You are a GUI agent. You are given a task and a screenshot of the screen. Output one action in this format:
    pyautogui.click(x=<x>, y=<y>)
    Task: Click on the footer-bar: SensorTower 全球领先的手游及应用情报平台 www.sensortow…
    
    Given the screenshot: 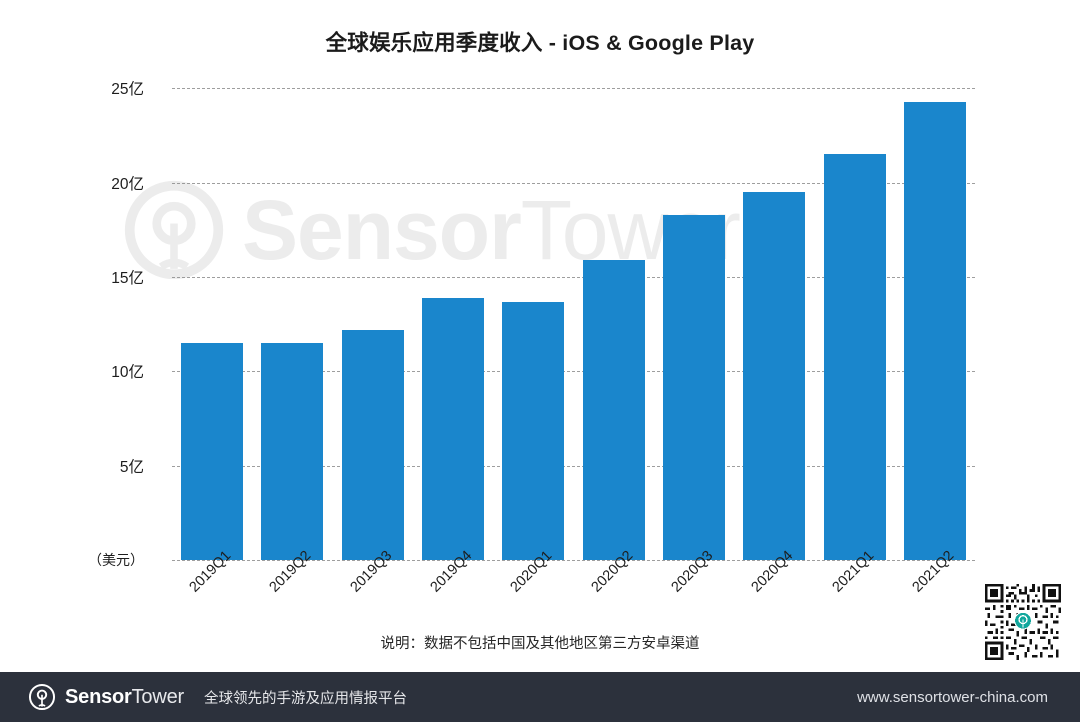 What is the action you would take?
    pyautogui.click(x=540, y=697)
    